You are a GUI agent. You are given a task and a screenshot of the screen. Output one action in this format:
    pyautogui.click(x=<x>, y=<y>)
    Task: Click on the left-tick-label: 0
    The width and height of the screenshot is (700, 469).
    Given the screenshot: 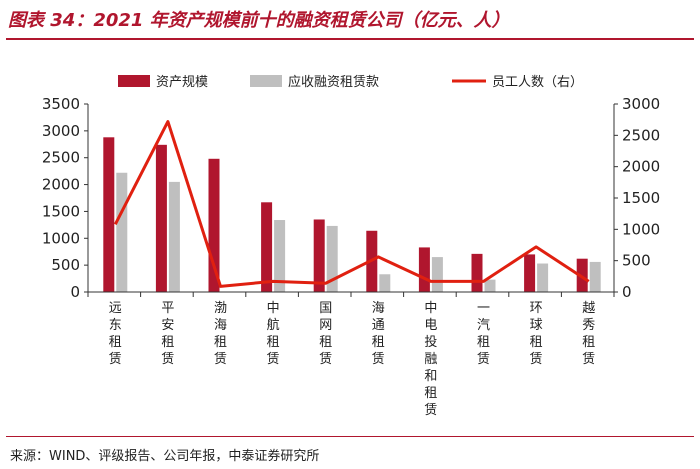 What is the action you would take?
    pyautogui.click(x=75, y=292)
    